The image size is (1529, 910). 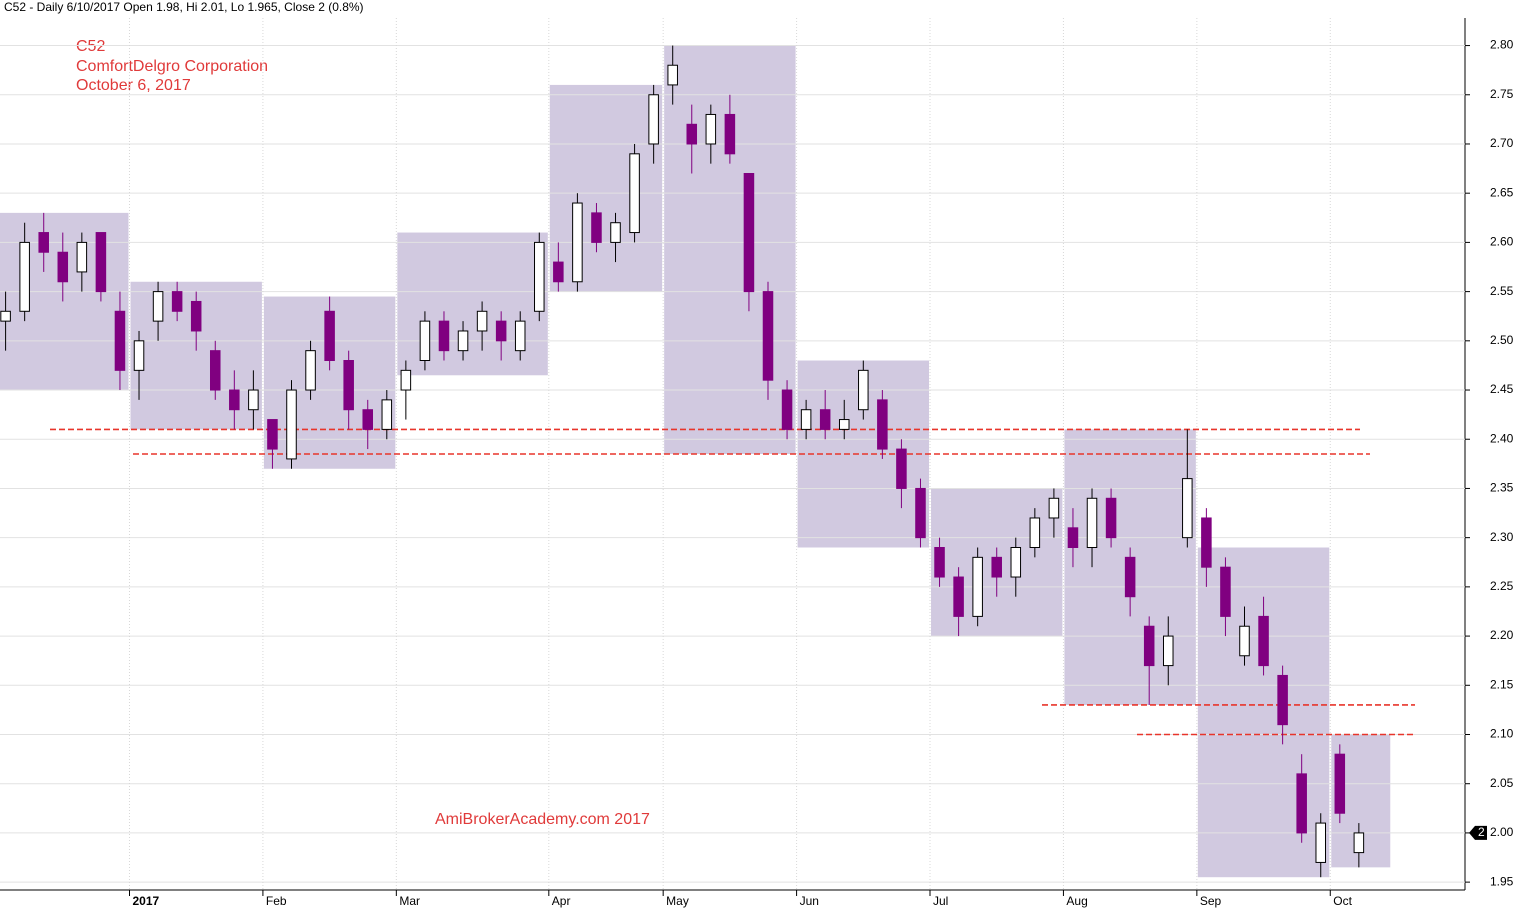 I want to click on x-tick-label: May, so click(x=677, y=901).